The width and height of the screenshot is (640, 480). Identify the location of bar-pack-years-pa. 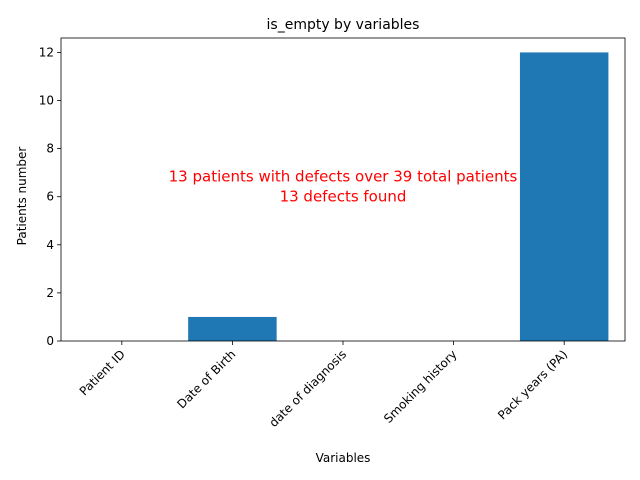
(564, 197).